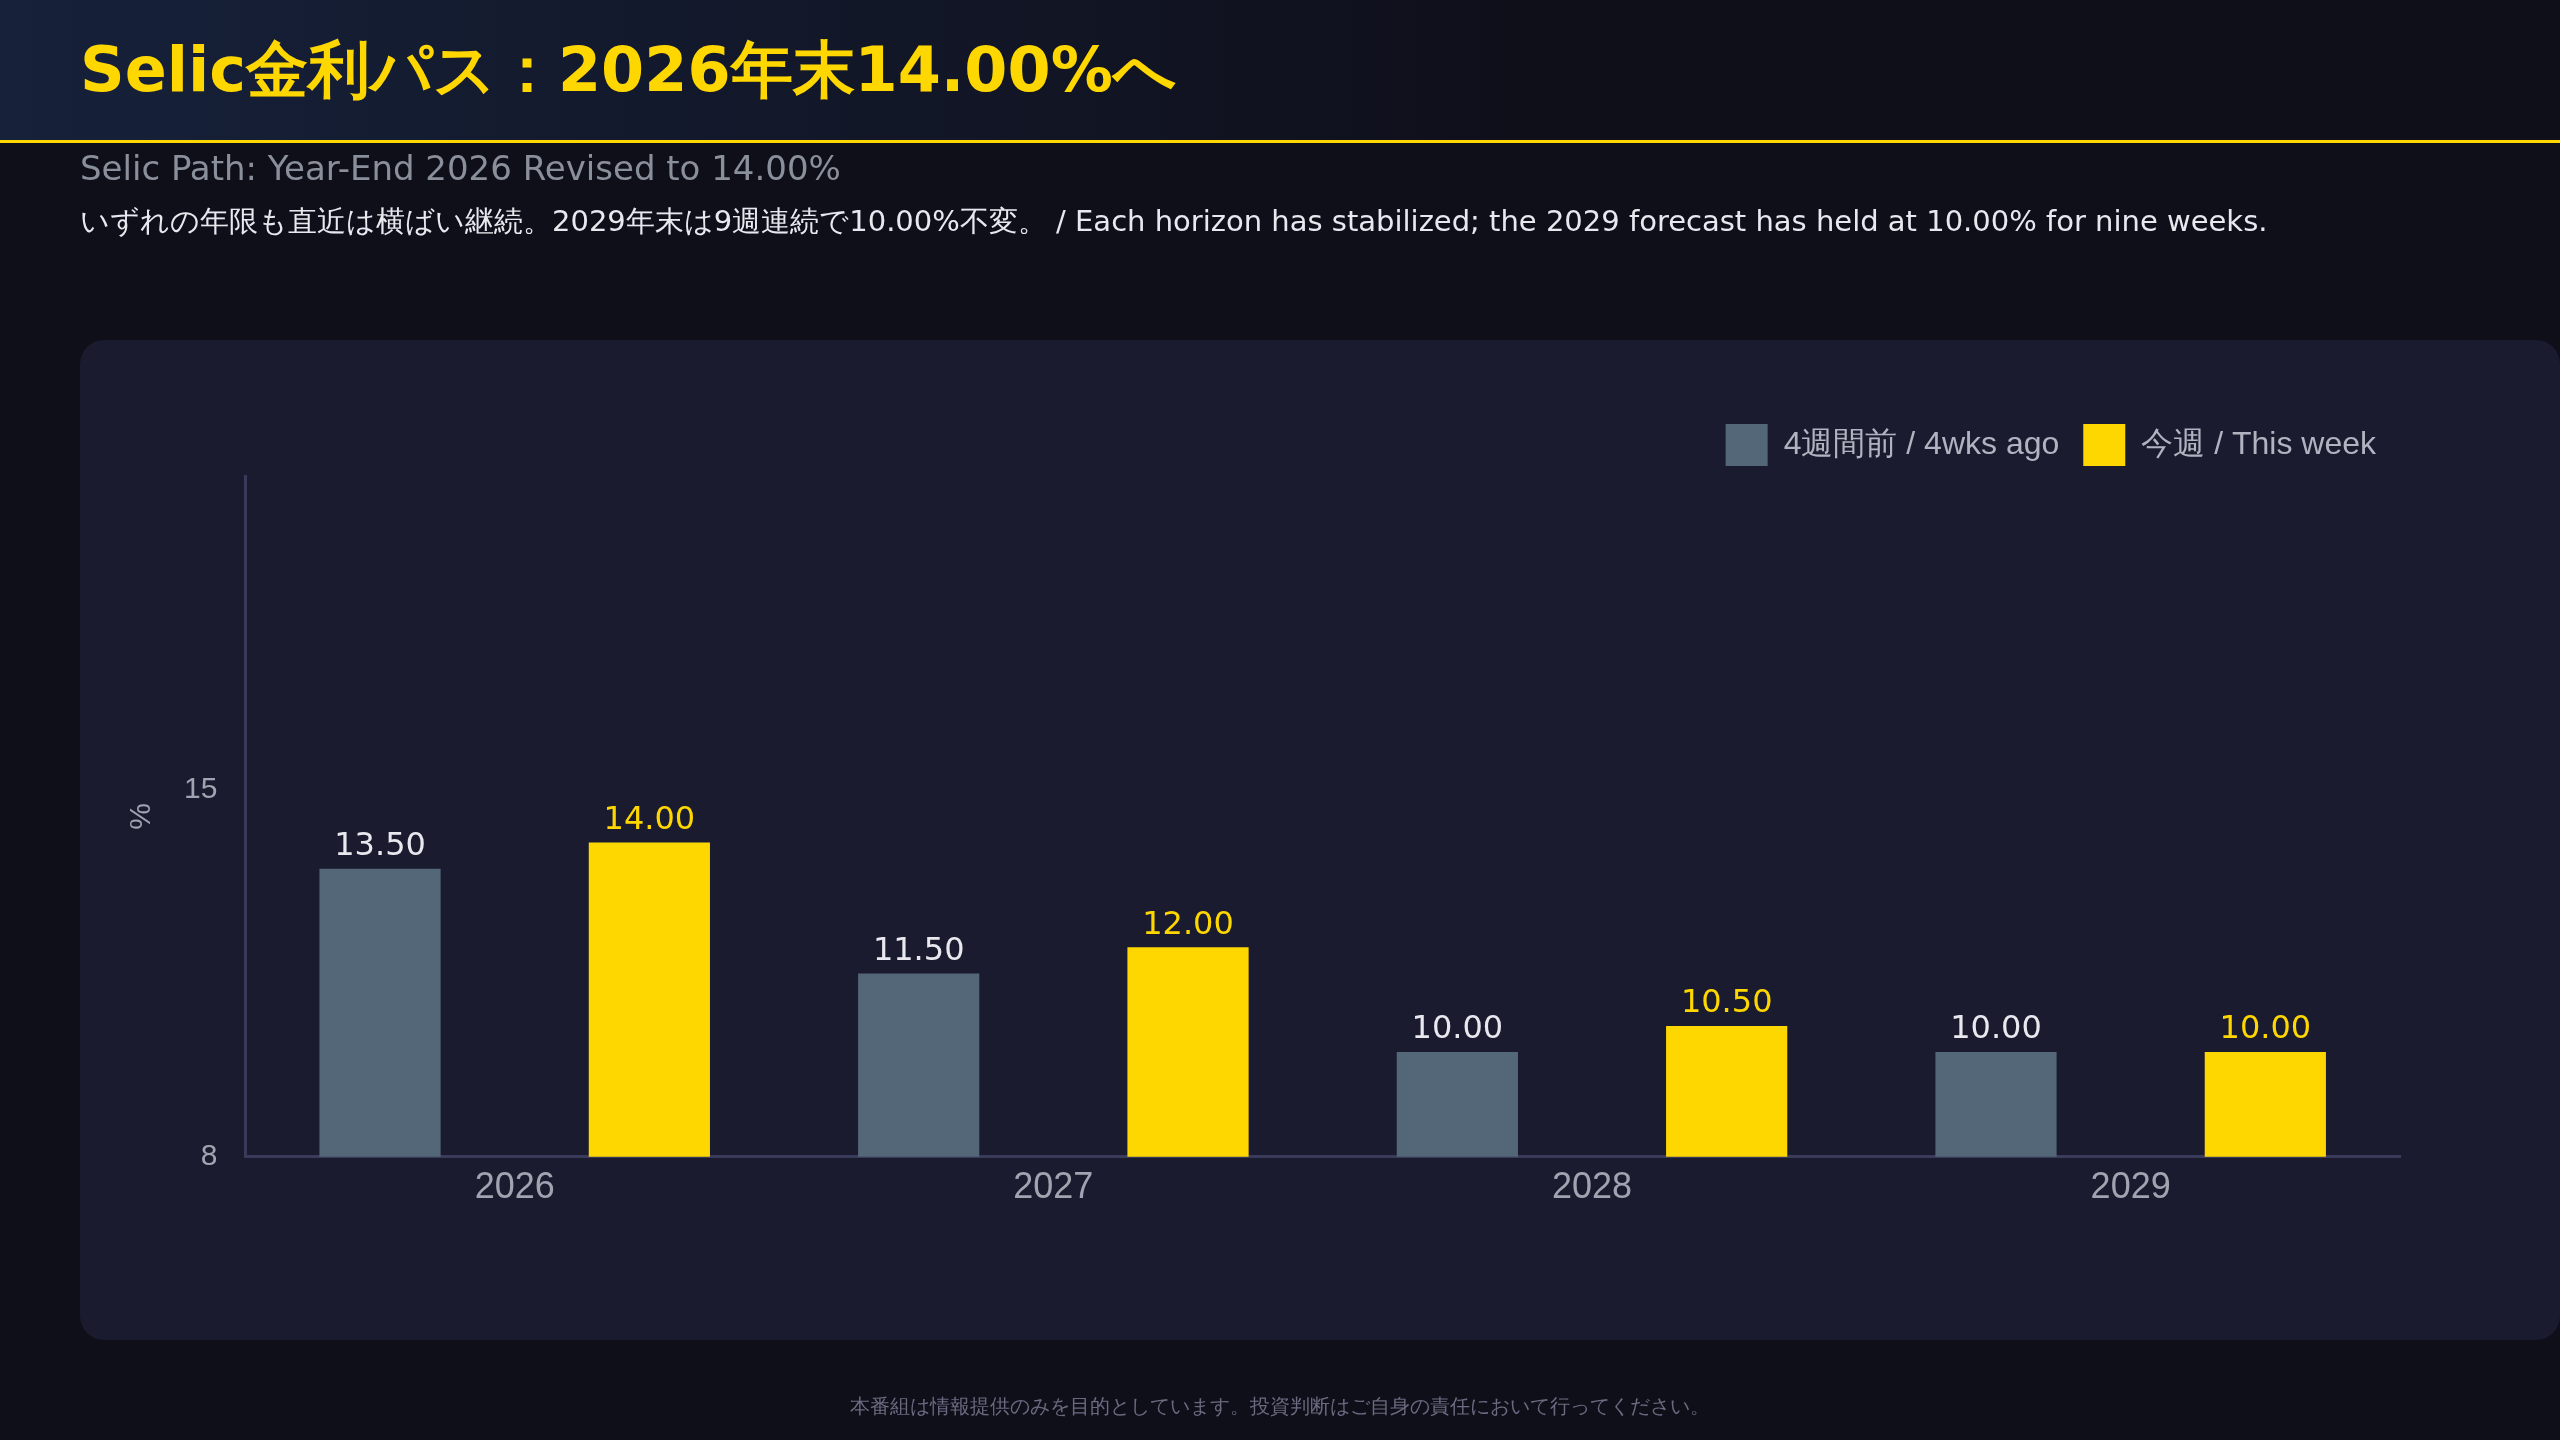 The image size is (2560, 1440). What do you see at coordinates (2259, 442) in the screenshot?
I see `legend-label: 今週 / This week` at bounding box center [2259, 442].